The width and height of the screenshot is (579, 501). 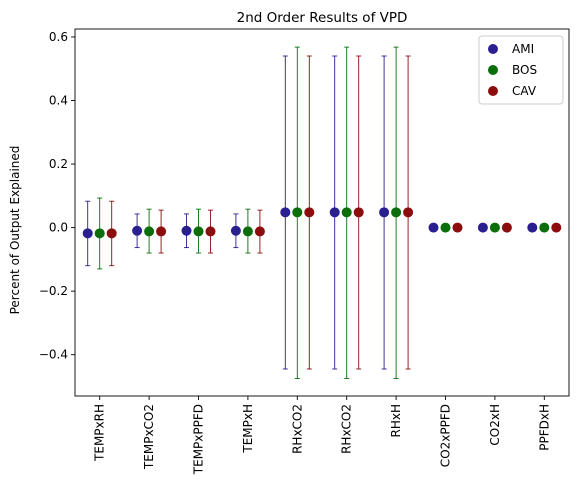 I want to click on x-tick-label: CO2xPPFD, so click(x=446, y=435).